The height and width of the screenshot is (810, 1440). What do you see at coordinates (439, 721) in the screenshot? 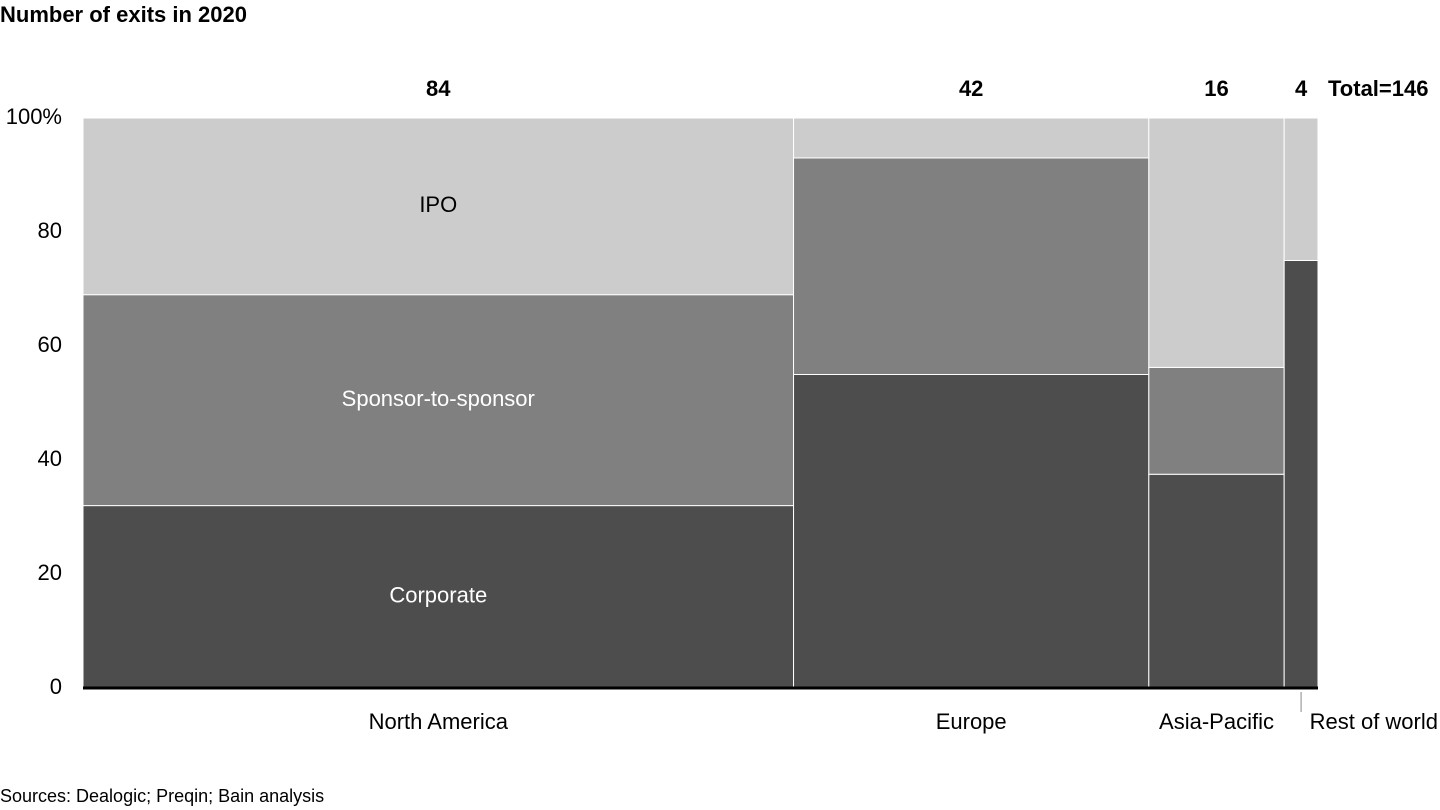
I see `x-tick-label: North America` at bounding box center [439, 721].